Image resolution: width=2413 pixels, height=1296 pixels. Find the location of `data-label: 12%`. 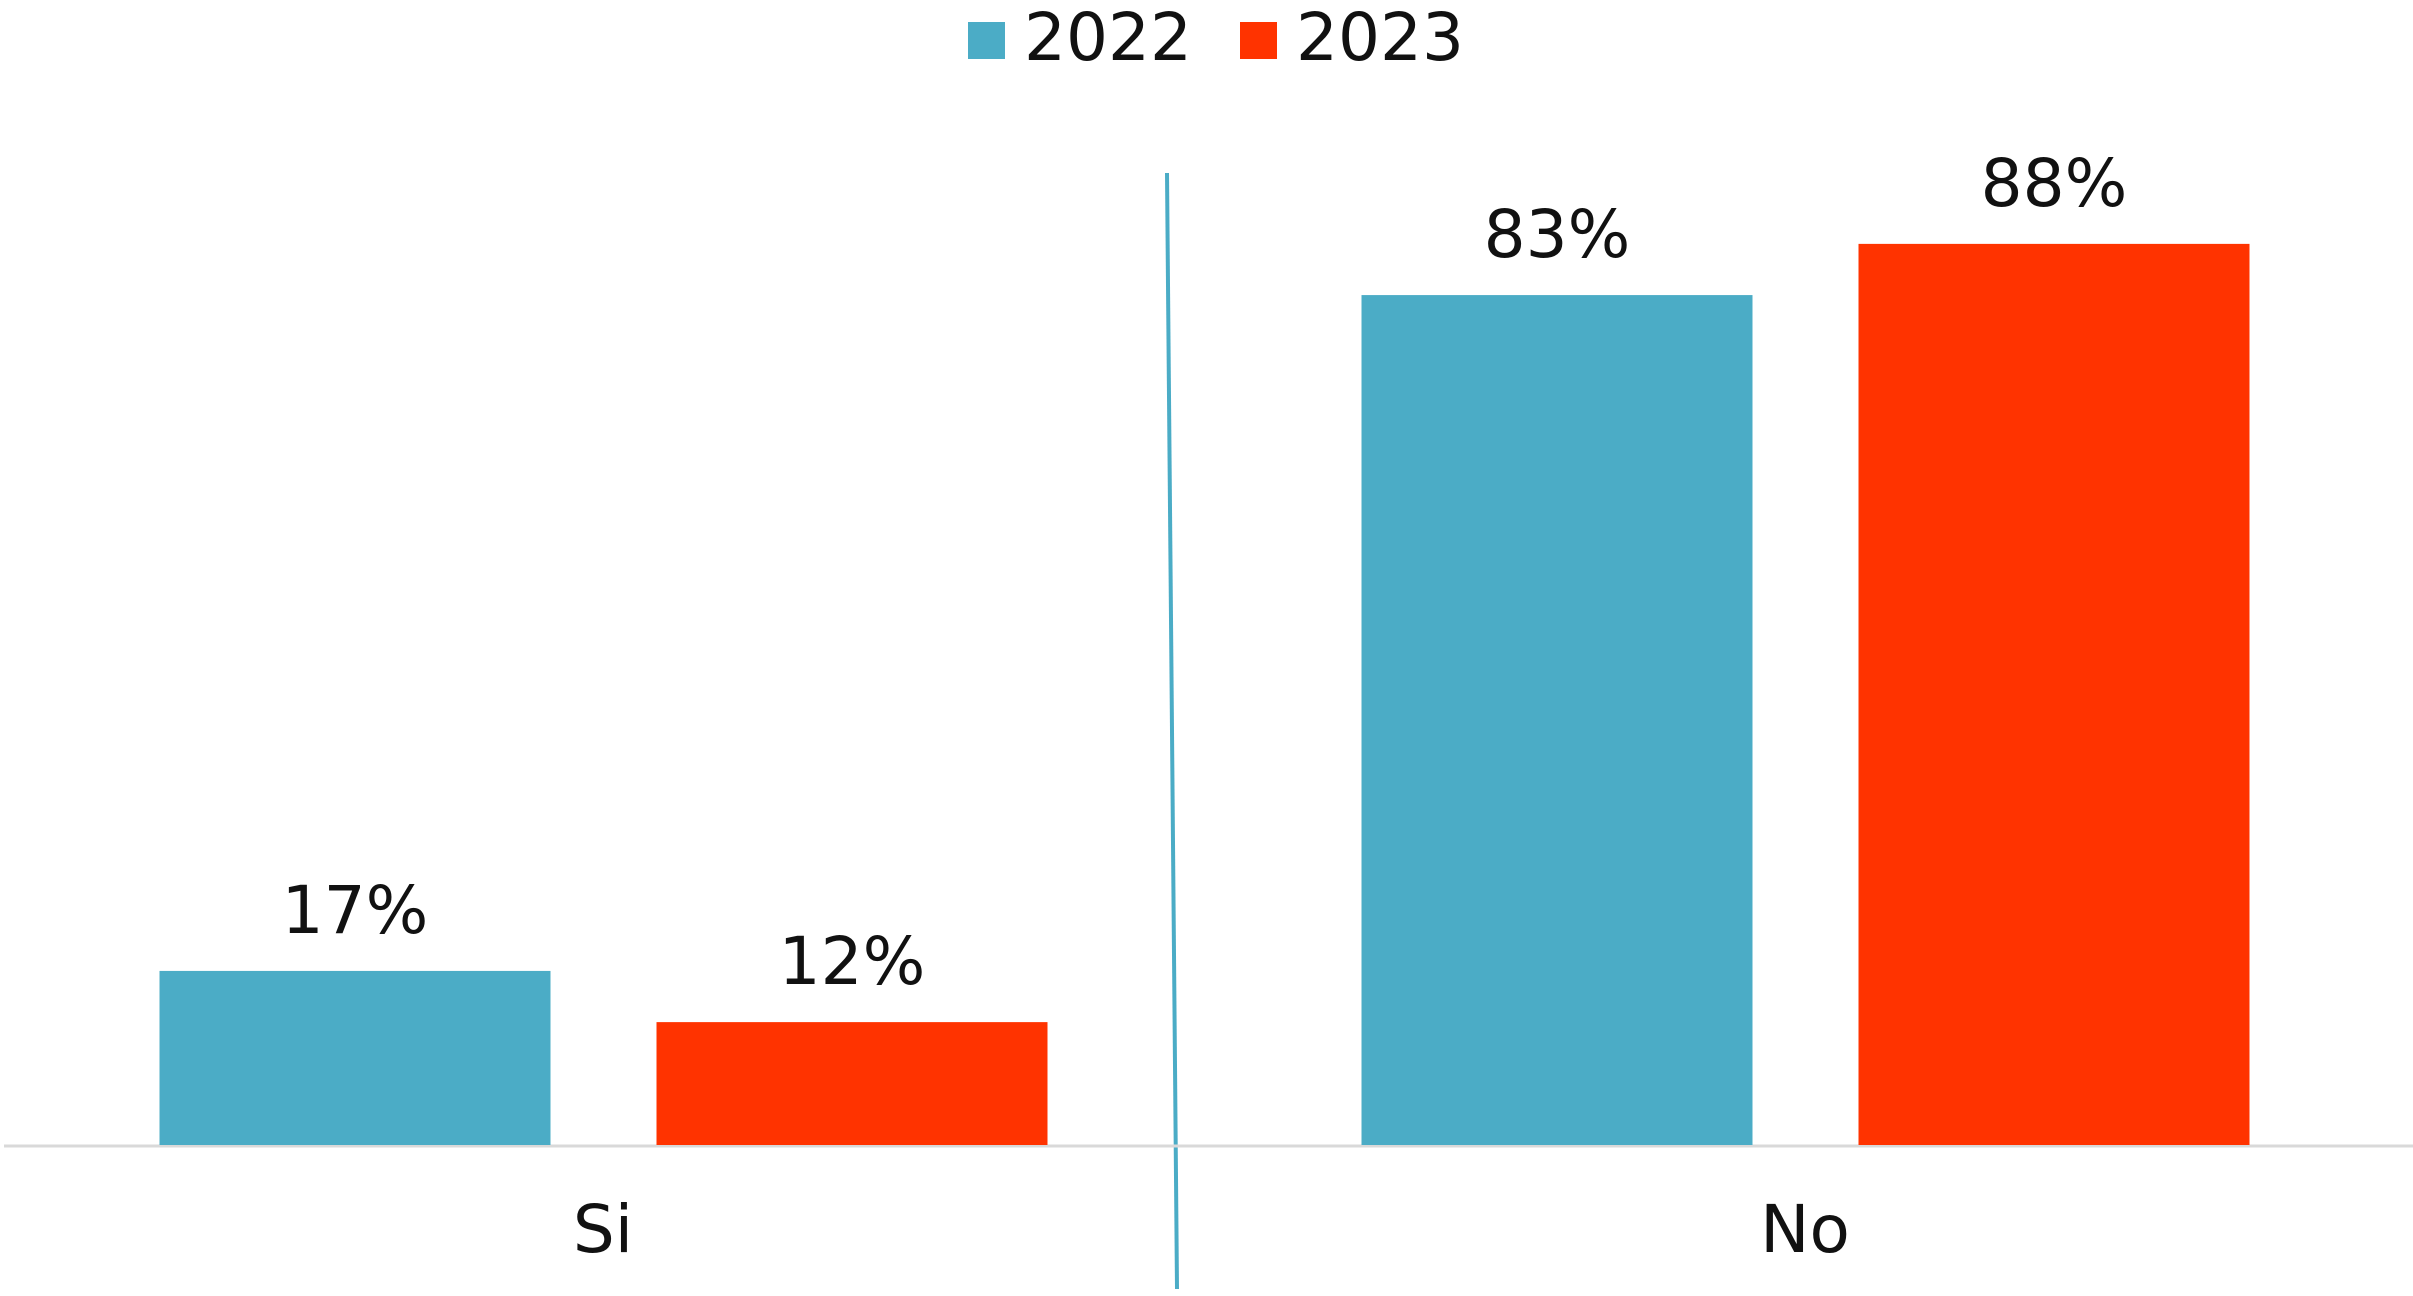

data-label: 12% is located at coordinates (852, 961).